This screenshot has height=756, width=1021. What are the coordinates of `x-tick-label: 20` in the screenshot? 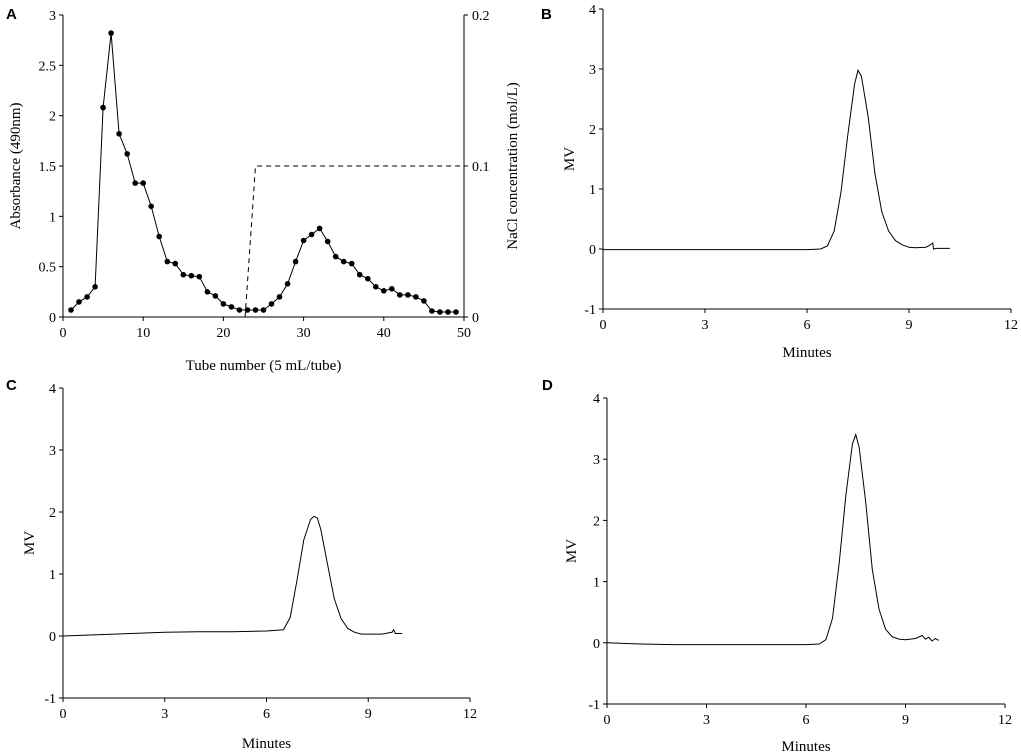 It's located at (223, 333).